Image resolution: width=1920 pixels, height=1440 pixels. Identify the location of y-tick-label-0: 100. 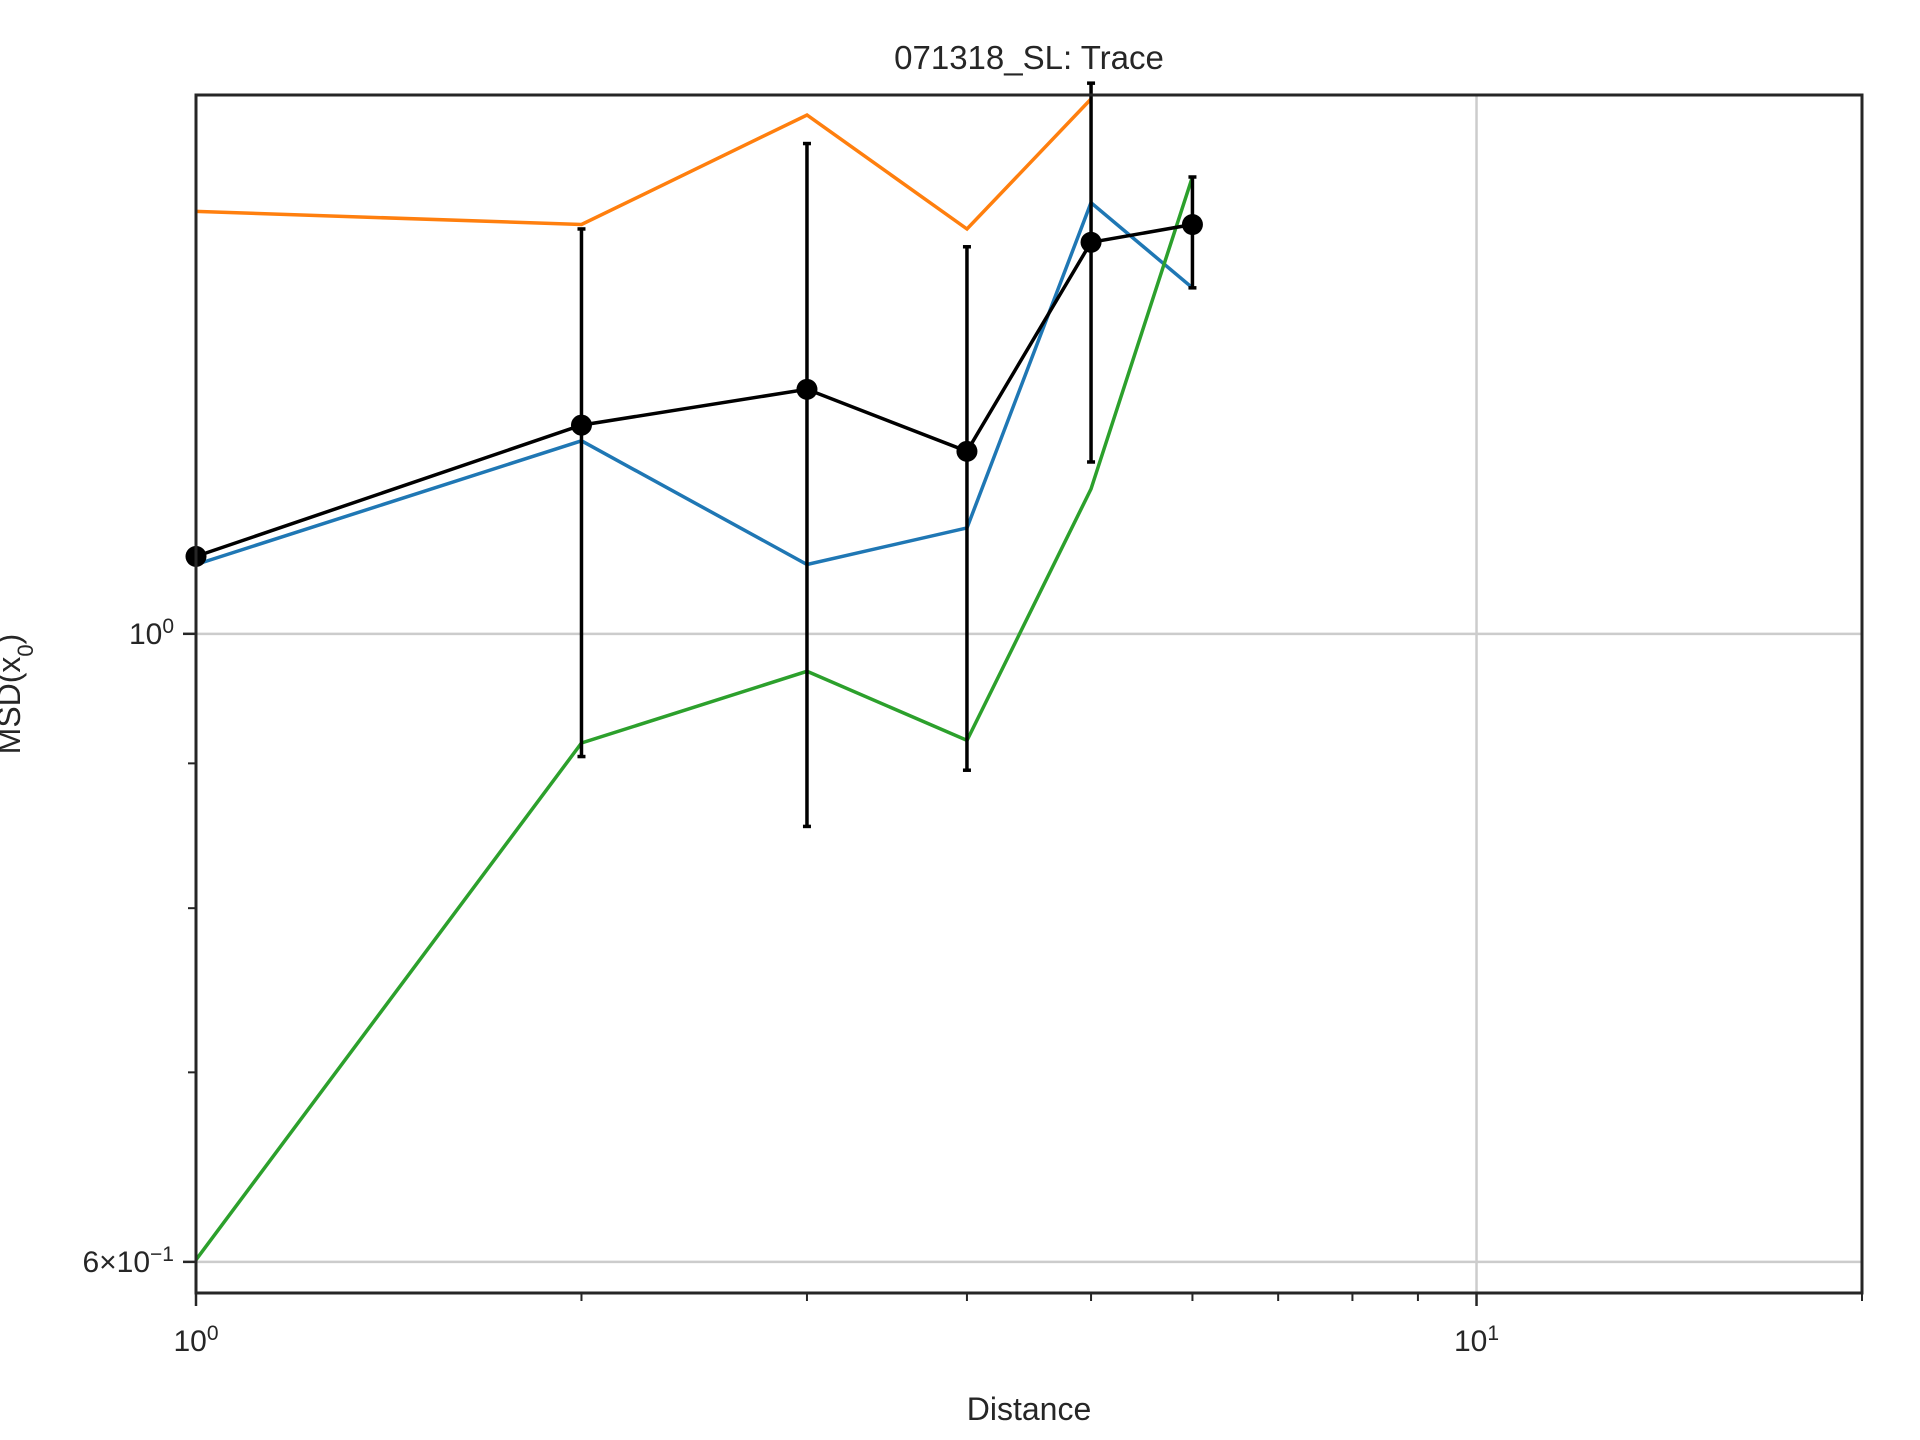
(151, 632).